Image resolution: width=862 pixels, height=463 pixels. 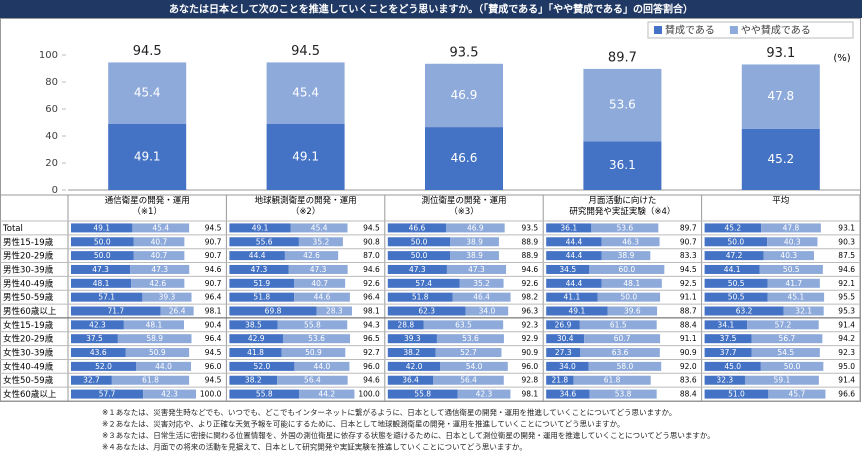 I want to click on mini-bar-label: 55.8, so click(x=264, y=394).